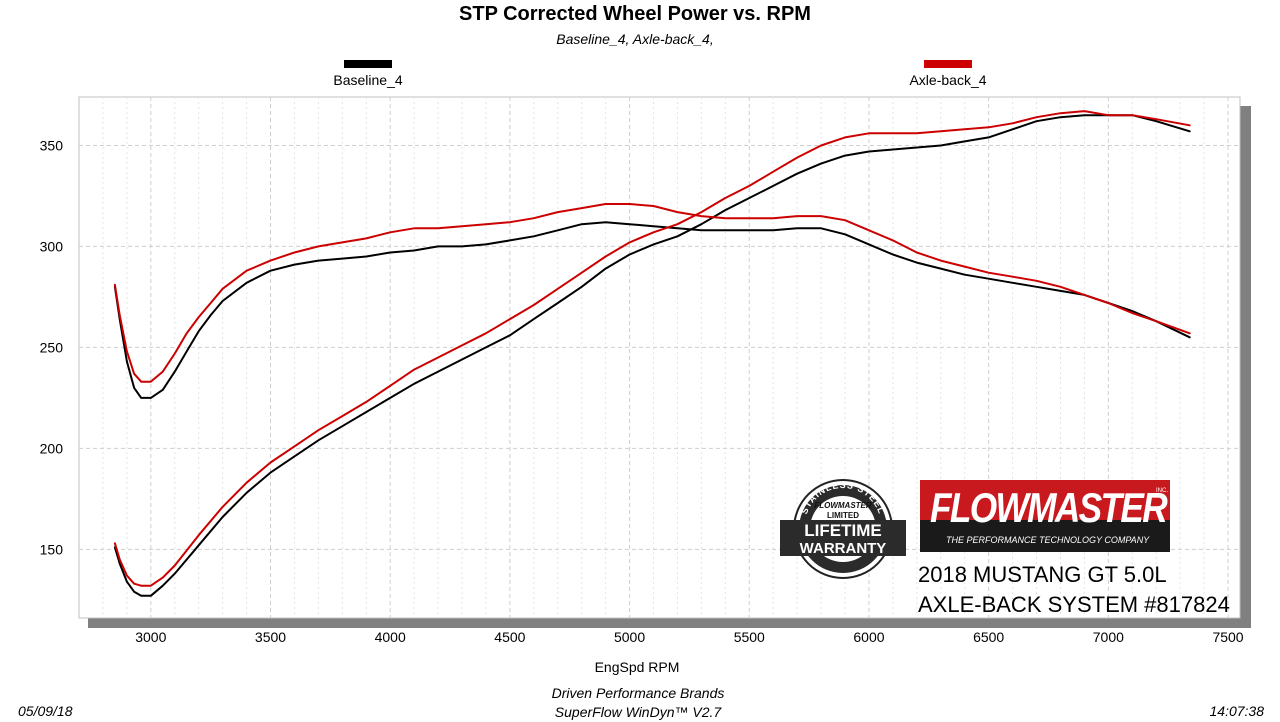  I want to click on flowmaster-logo-inc: INC., so click(1162, 491).